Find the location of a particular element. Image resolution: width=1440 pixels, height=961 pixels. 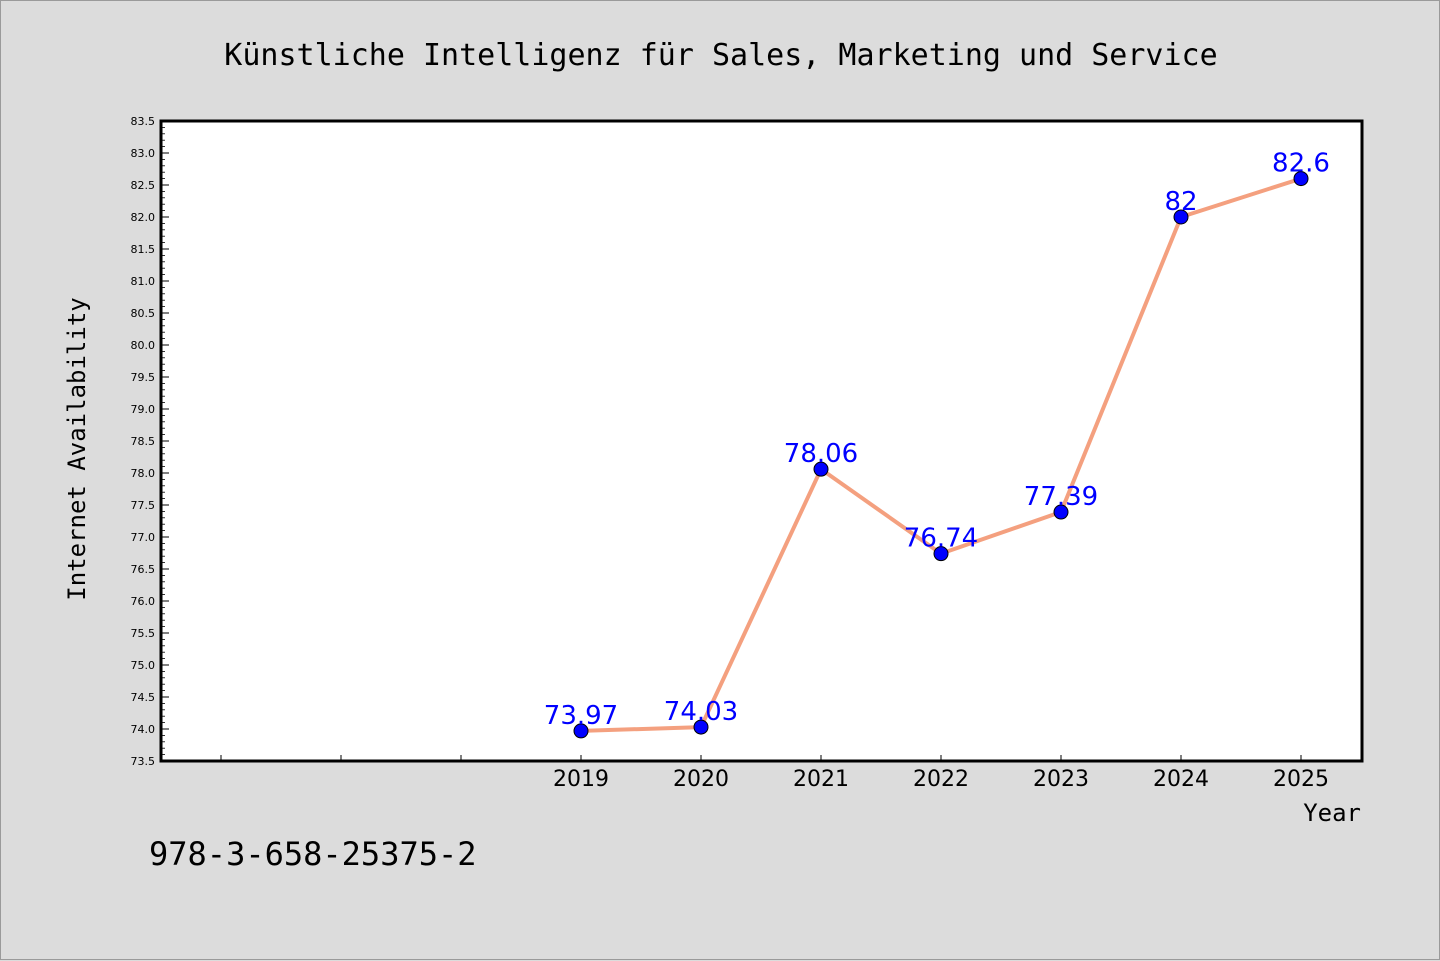

y-tick-label: 83.5 is located at coordinates (143, 121).